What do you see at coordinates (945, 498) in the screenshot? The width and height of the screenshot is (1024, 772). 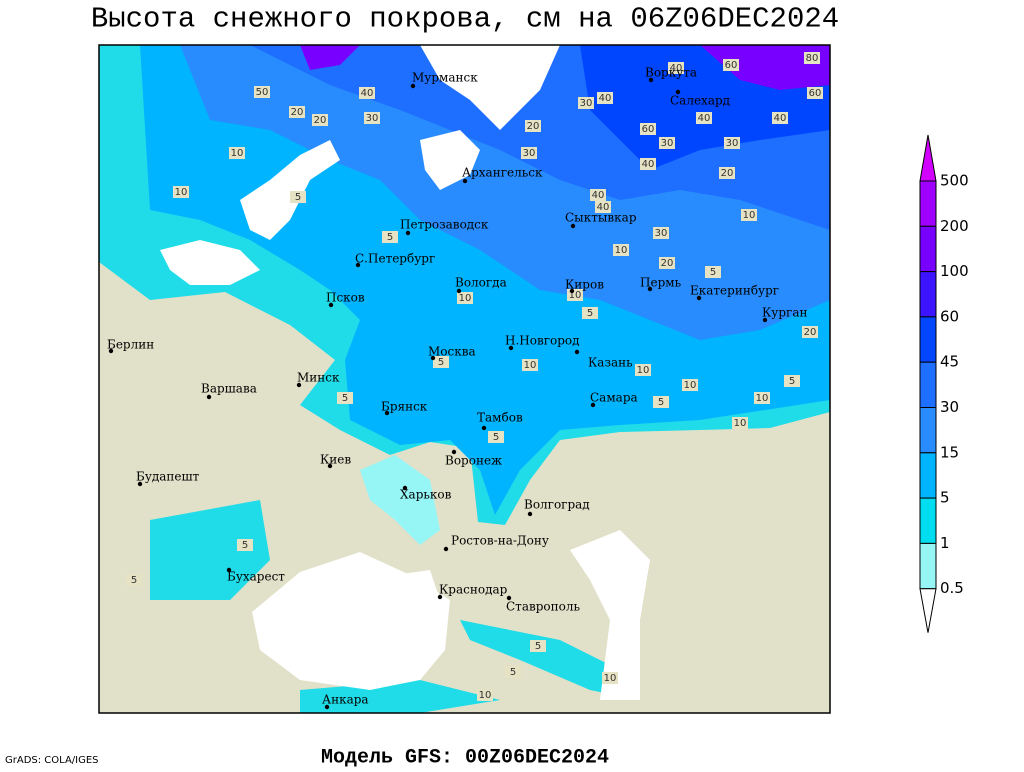 I see `colorbar-label: 5` at bounding box center [945, 498].